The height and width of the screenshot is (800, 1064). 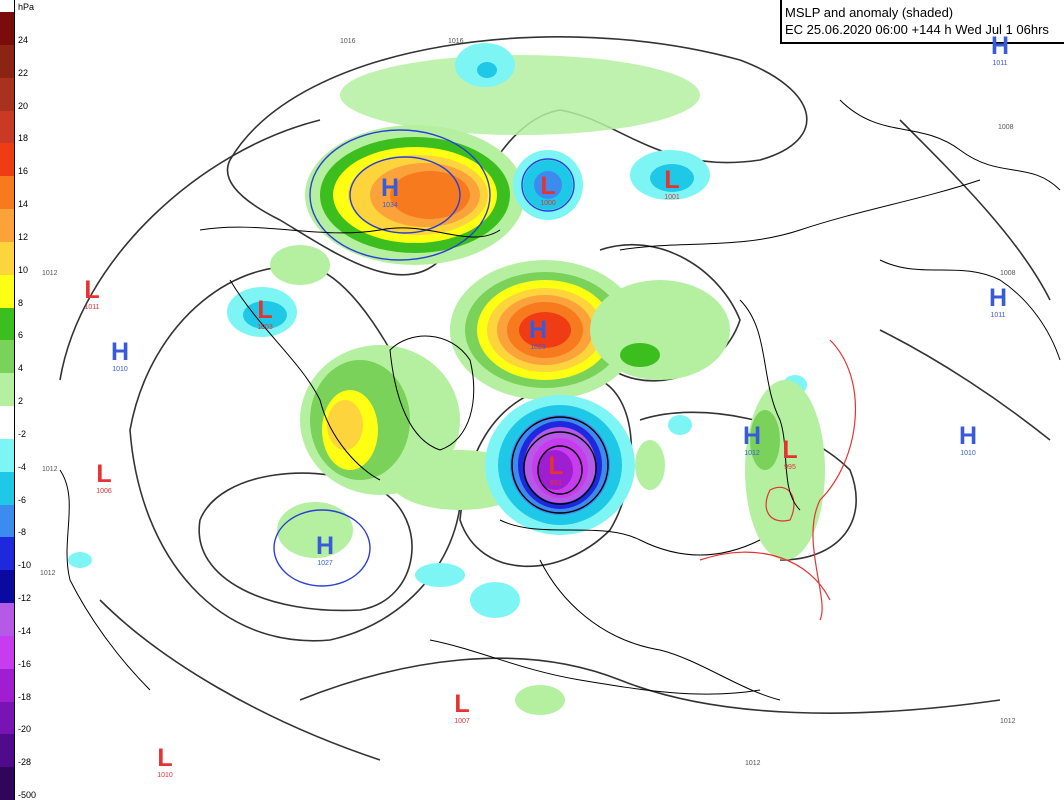 What do you see at coordinates (462, 721) in the screenshot?
I see `pressure-value: 1007` at bounding box center [462, 721].